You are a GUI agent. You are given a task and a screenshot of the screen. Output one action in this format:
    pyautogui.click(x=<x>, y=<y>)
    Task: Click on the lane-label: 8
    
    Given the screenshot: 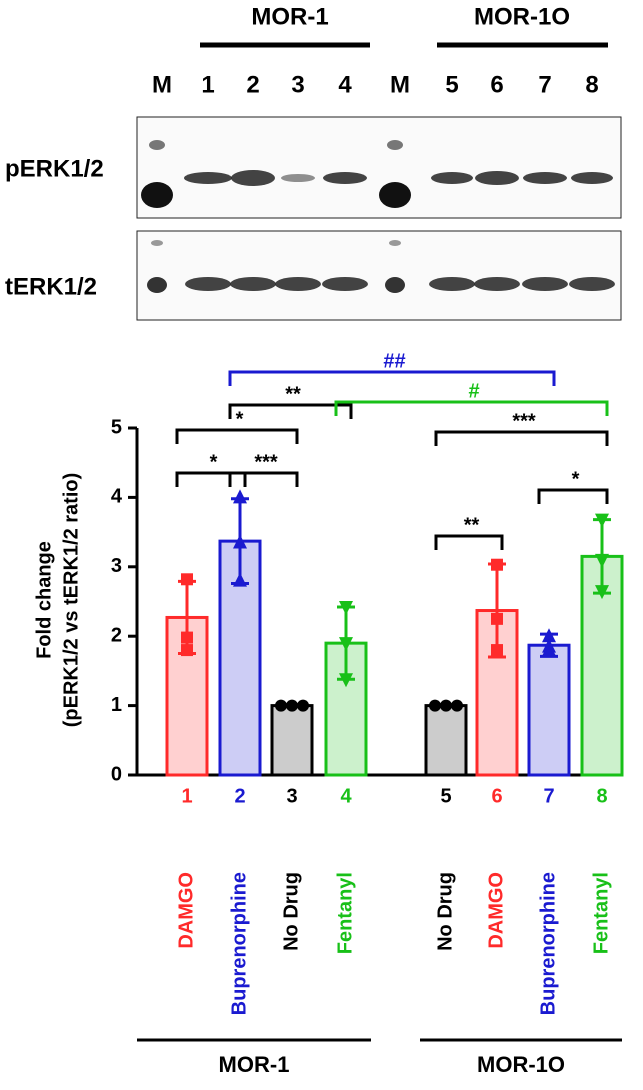 What is the action you would take?
    pyautogui.click(x=591, y=84)
    